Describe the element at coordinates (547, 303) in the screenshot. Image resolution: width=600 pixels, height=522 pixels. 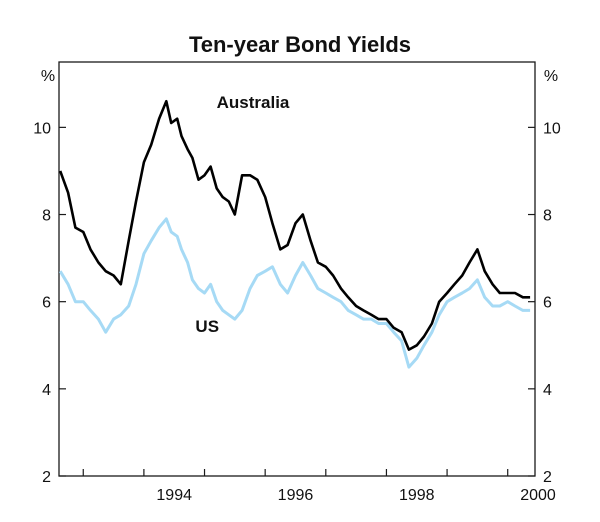
I see `y-tick-label-right: 6` at that location.